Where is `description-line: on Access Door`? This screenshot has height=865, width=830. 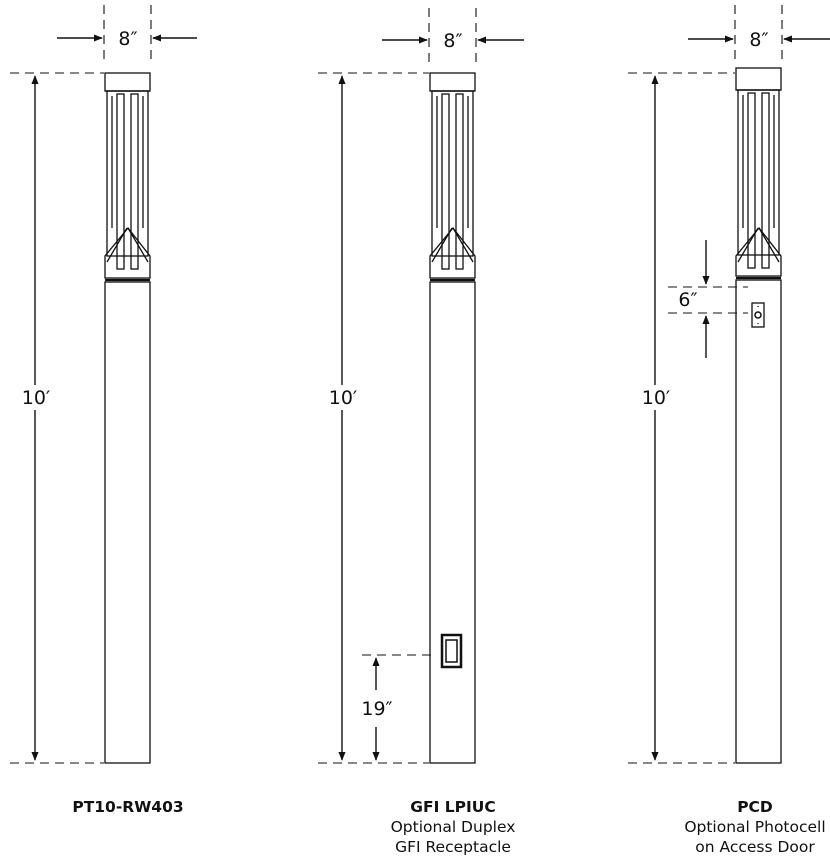 description-line: on Access Door is located at coordinates (755, 847).